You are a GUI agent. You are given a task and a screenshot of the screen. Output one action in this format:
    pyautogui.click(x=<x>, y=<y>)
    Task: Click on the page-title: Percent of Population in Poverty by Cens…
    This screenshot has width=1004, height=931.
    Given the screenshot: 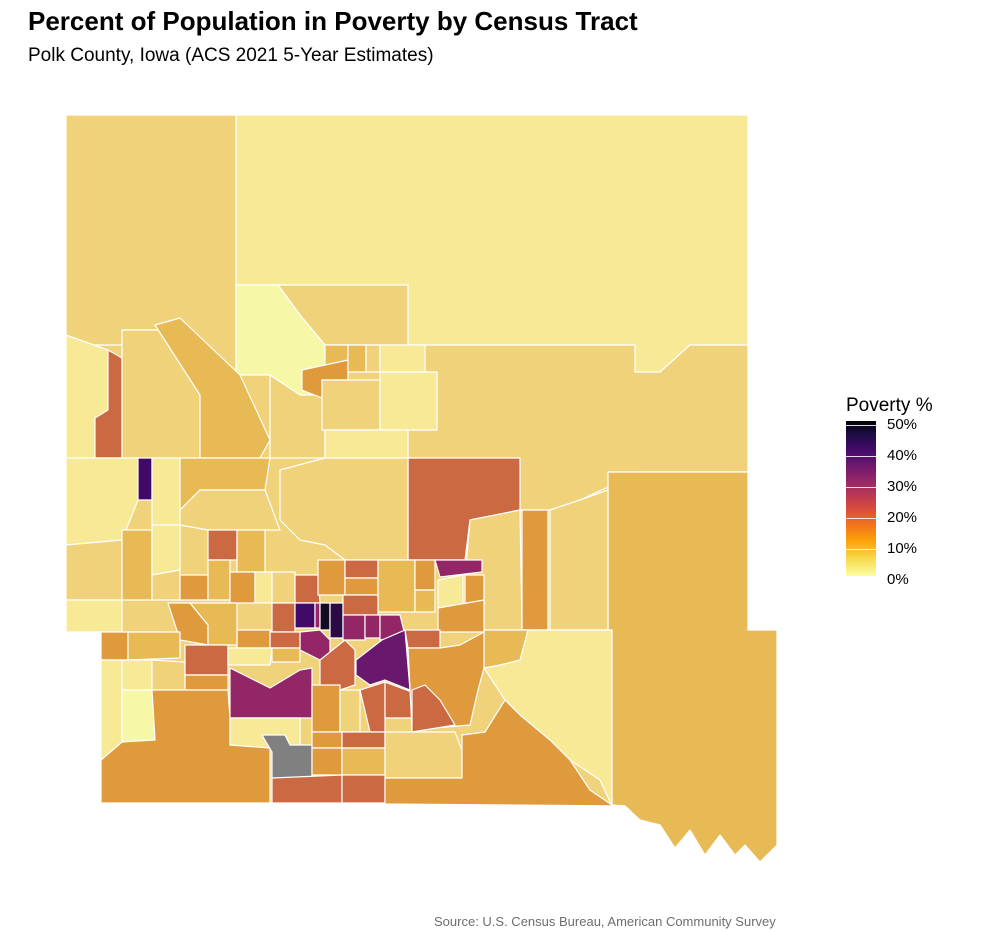 What is the action you would take?
    pyautogui.click(x=333, y=21)
    